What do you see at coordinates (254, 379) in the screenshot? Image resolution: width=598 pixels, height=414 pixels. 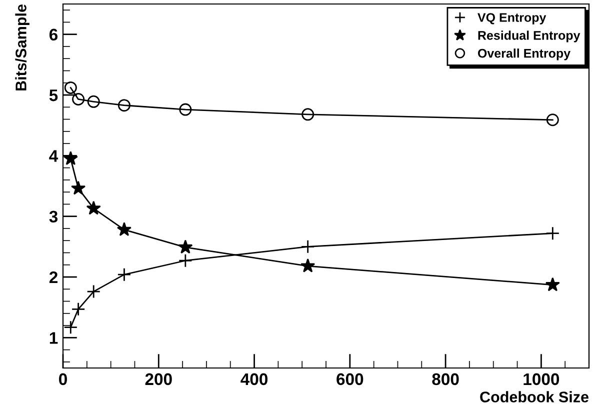 I see `x-tick-label: 400` at bounding box center [254, 379].